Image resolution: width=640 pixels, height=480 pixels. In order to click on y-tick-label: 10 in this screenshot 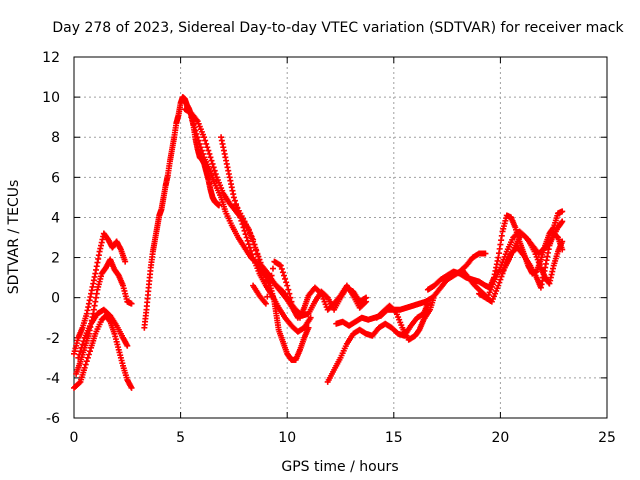, I will do `click(51, 98)`.